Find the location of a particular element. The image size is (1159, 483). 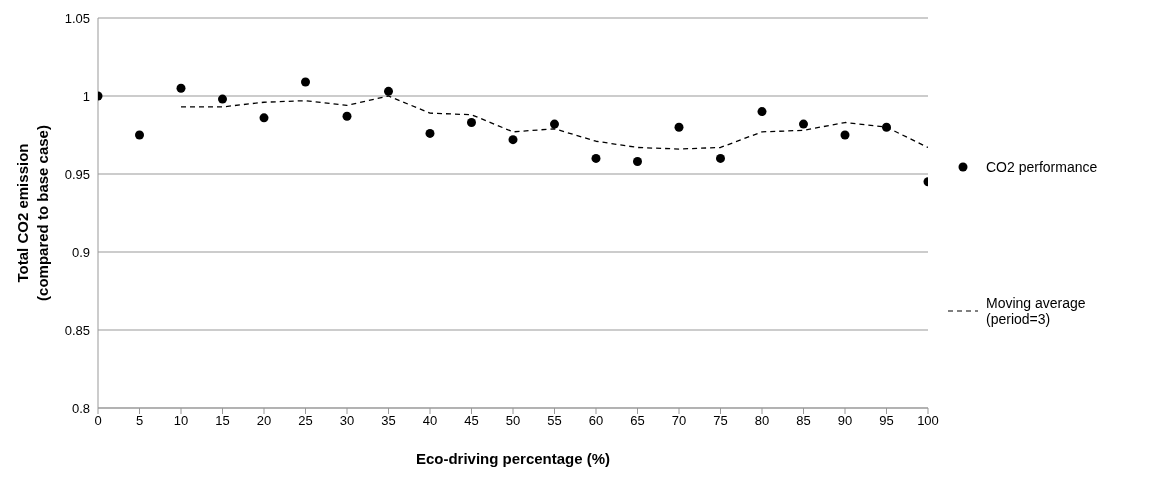

x-tick-label: 35 is located at coordinates (388, 421).